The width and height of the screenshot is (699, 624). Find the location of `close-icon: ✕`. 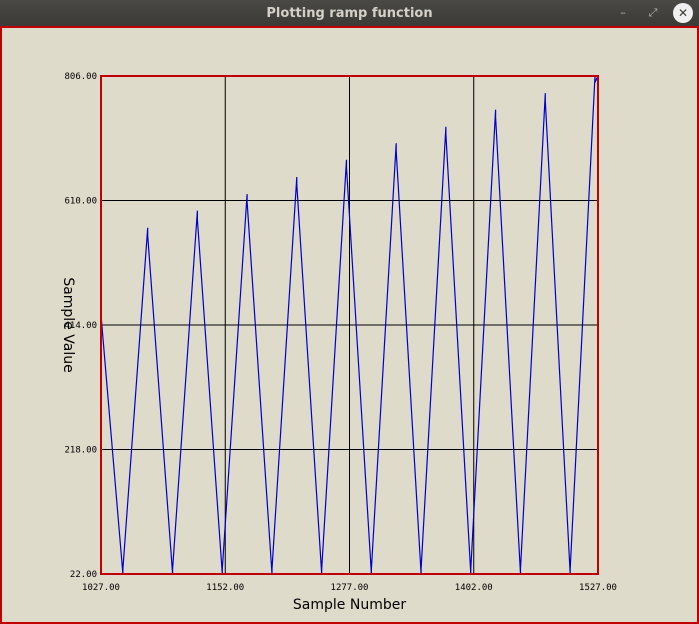

close-icon: ✕ is located at coordinates (683, 13).